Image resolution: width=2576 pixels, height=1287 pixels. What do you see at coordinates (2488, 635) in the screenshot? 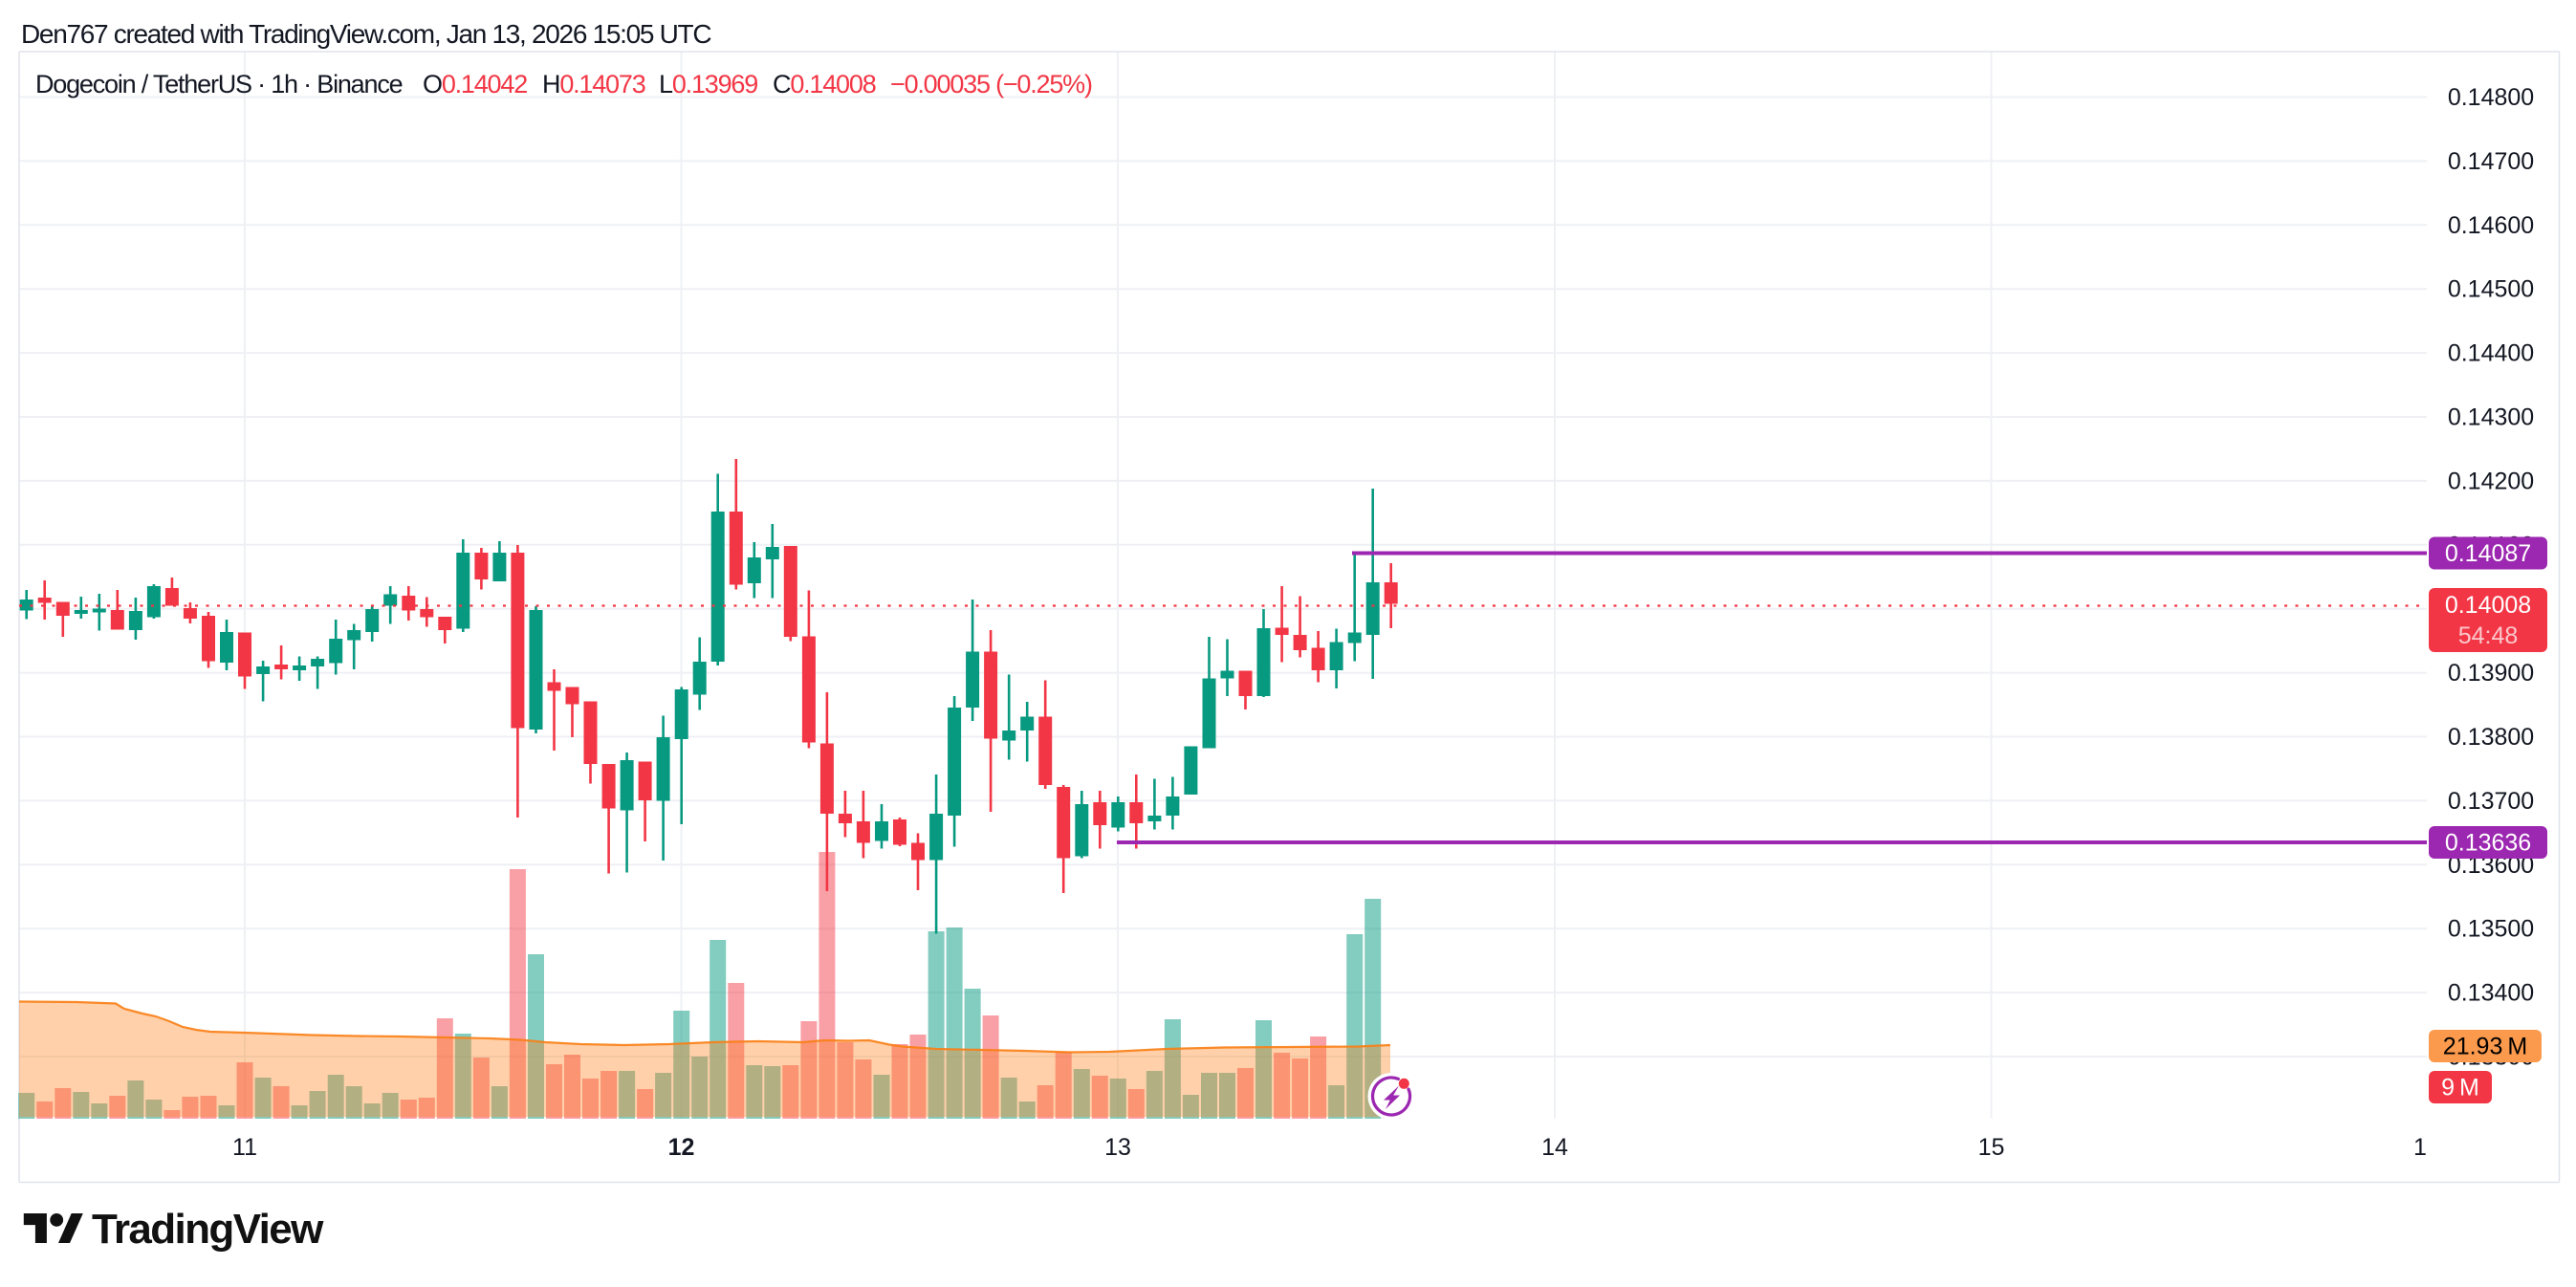
I see `svg-text: 54:48` at bounding box center [2488, 635].